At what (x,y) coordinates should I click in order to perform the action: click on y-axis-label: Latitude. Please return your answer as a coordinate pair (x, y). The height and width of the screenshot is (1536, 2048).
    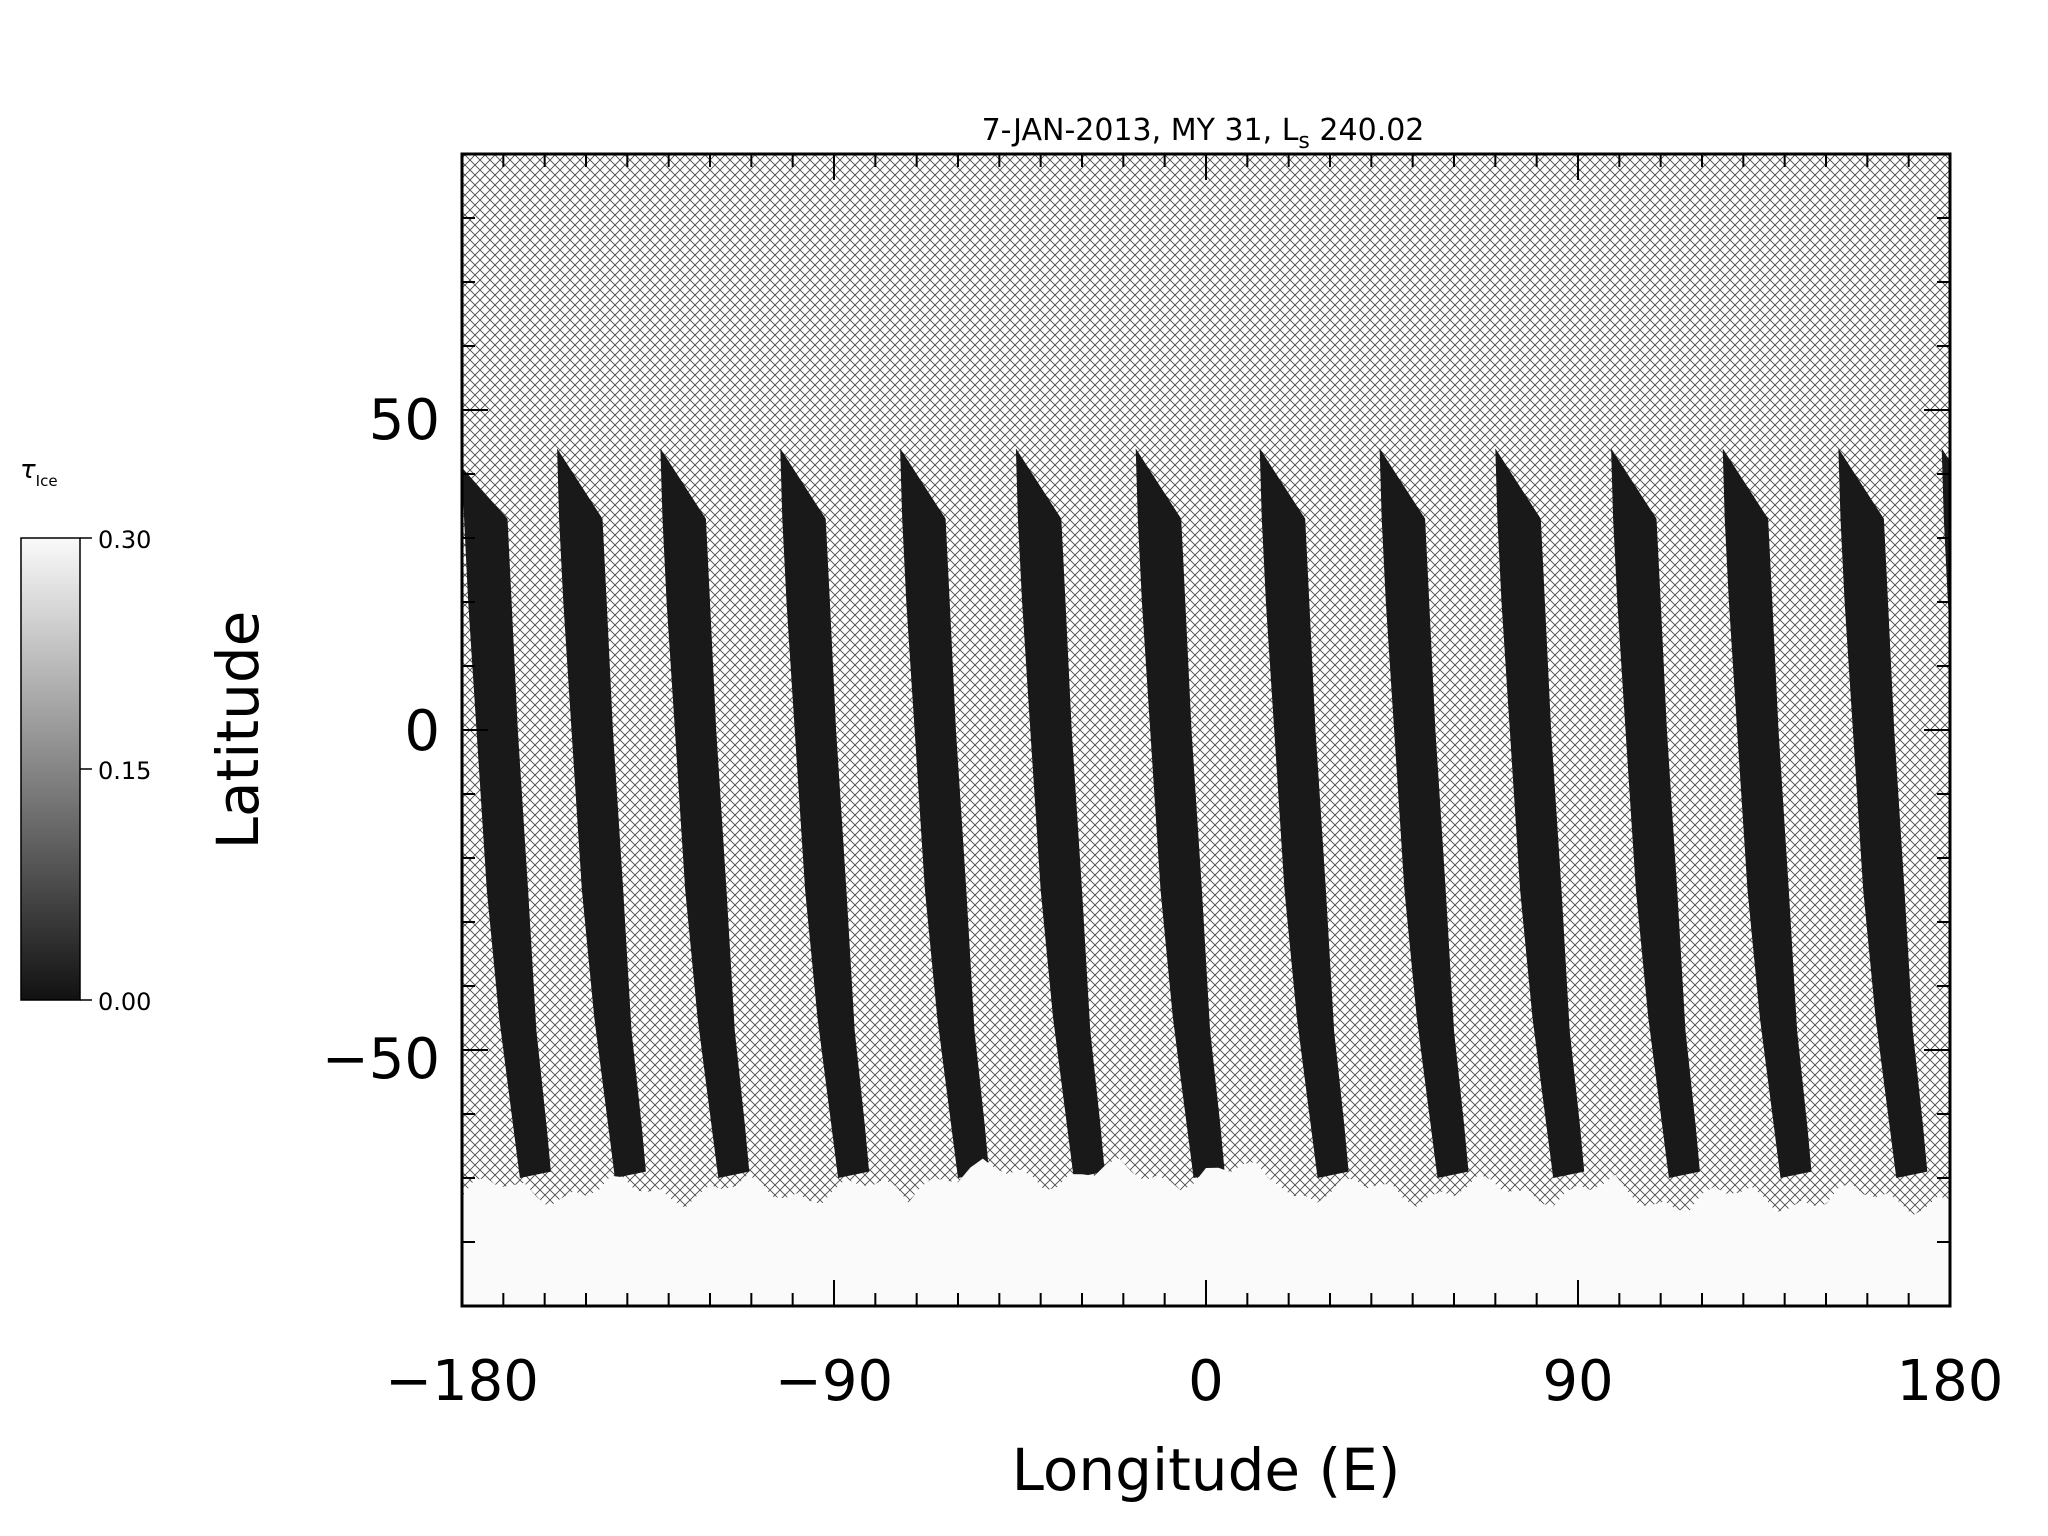
    Looking at the image, I should click on (238, 730).